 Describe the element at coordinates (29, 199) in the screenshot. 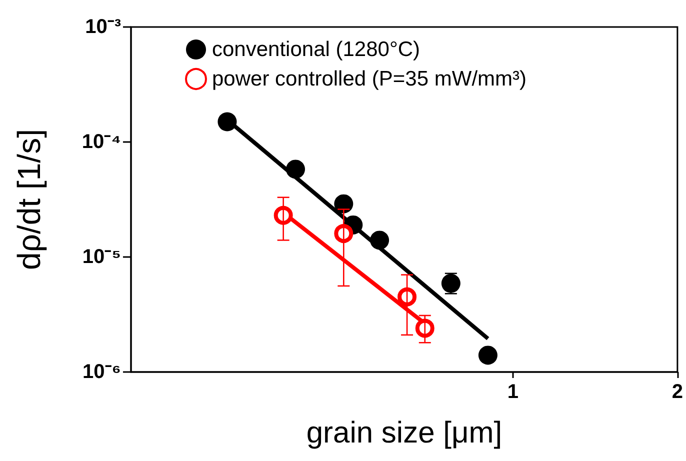

I see `y-axis-title: dρ/dt [1/s]` at that location.